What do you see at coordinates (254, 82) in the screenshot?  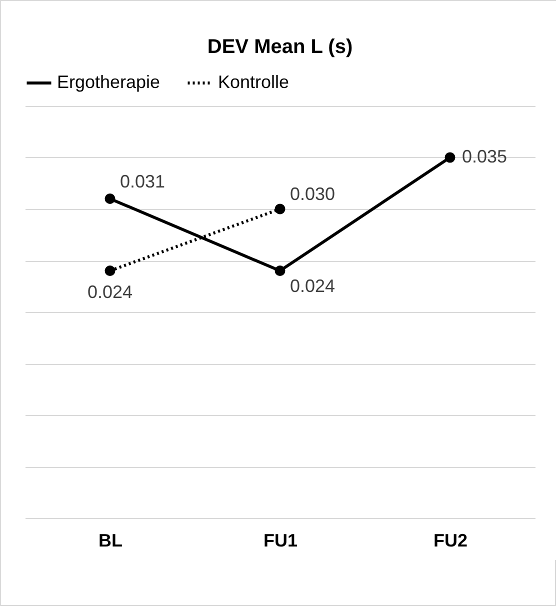 I see `legend-label: Kontrolle` at bounding box center [254, 82].